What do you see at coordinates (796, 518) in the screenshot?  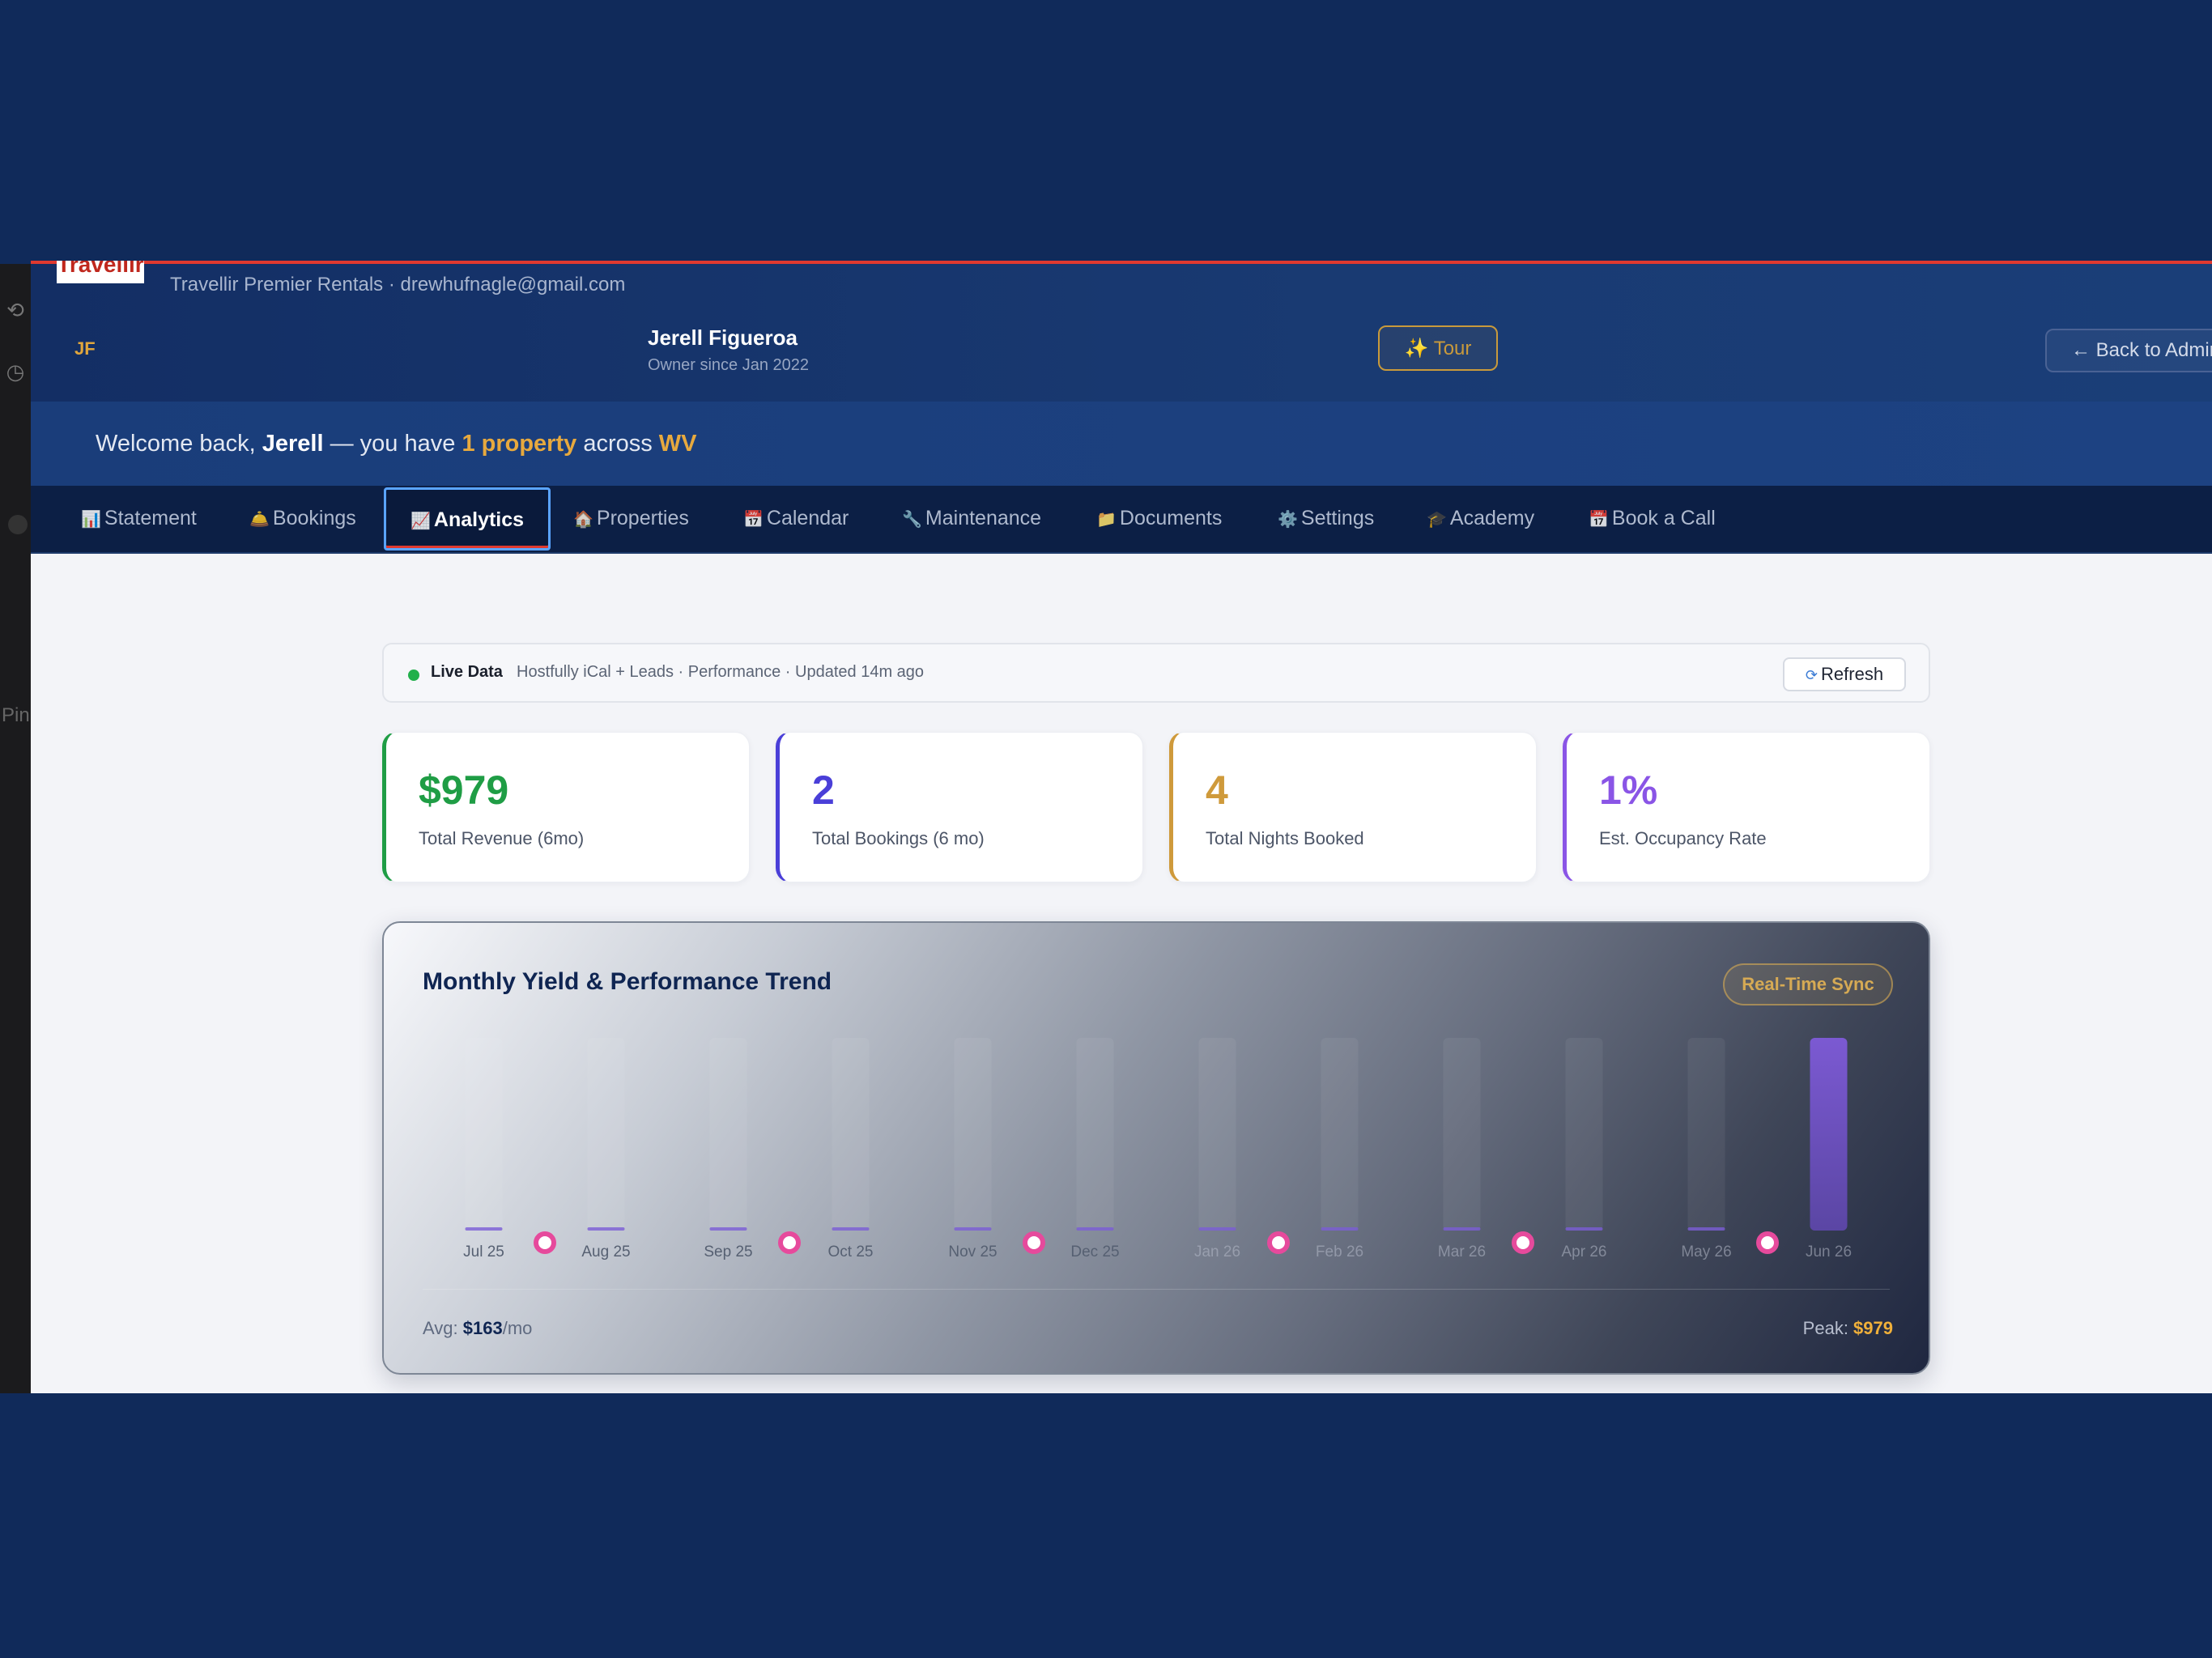 I see `tab-calendar: 📅 Calendar` at bounding box center [796, 518].